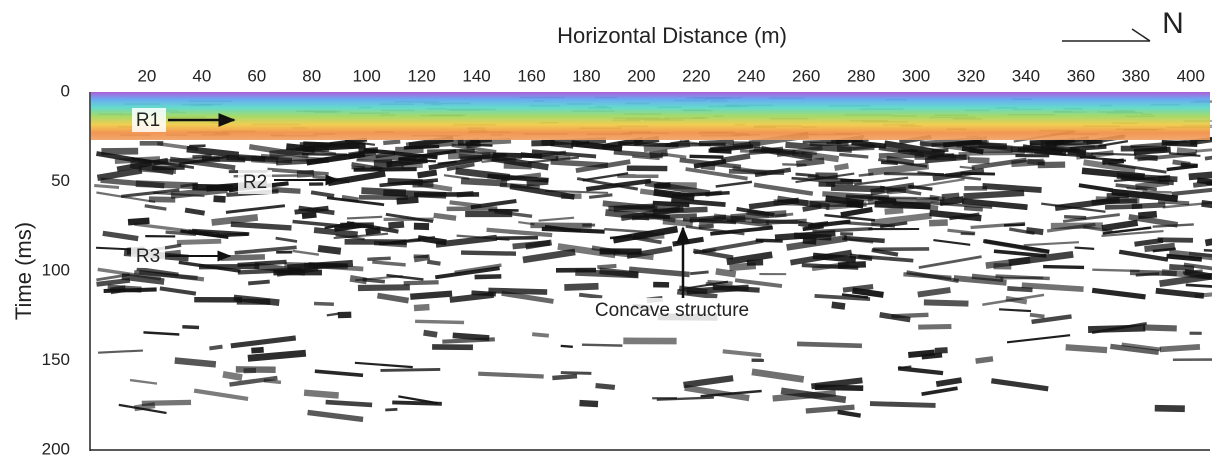  What do you see at coordinates (531, 75) in the screenshot?
I see `x-tick-label: 160` at bounding box center [531, 75].